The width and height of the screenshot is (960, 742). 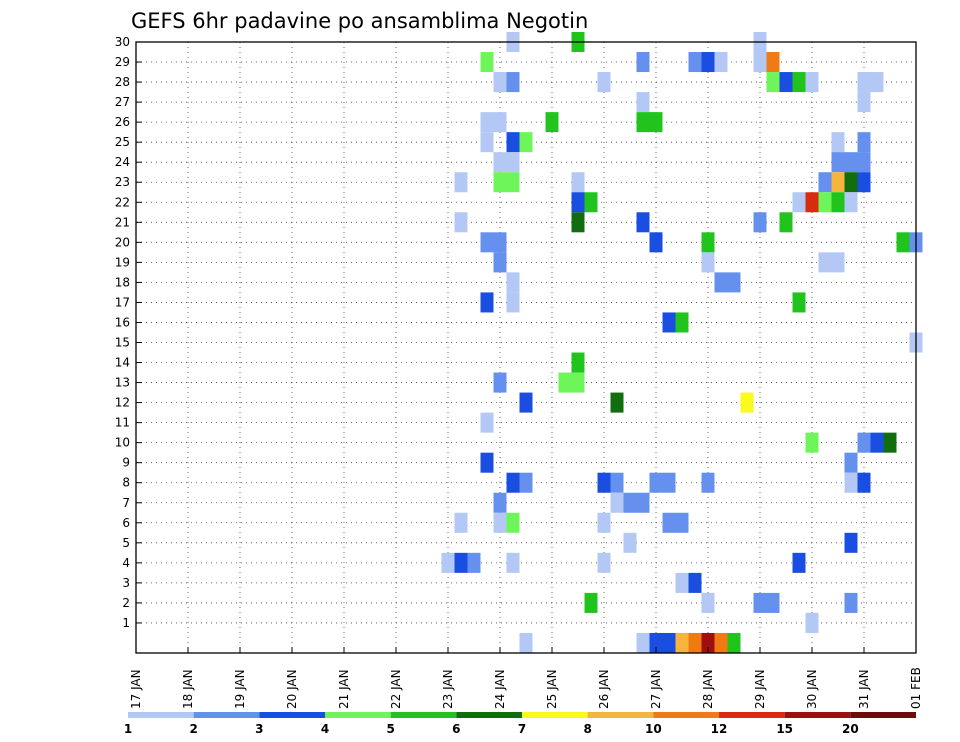 What do you see at coordinates (259, 729) in the screenshot?
I see `colorbar-label: 3` at bounding box center [259, 729].